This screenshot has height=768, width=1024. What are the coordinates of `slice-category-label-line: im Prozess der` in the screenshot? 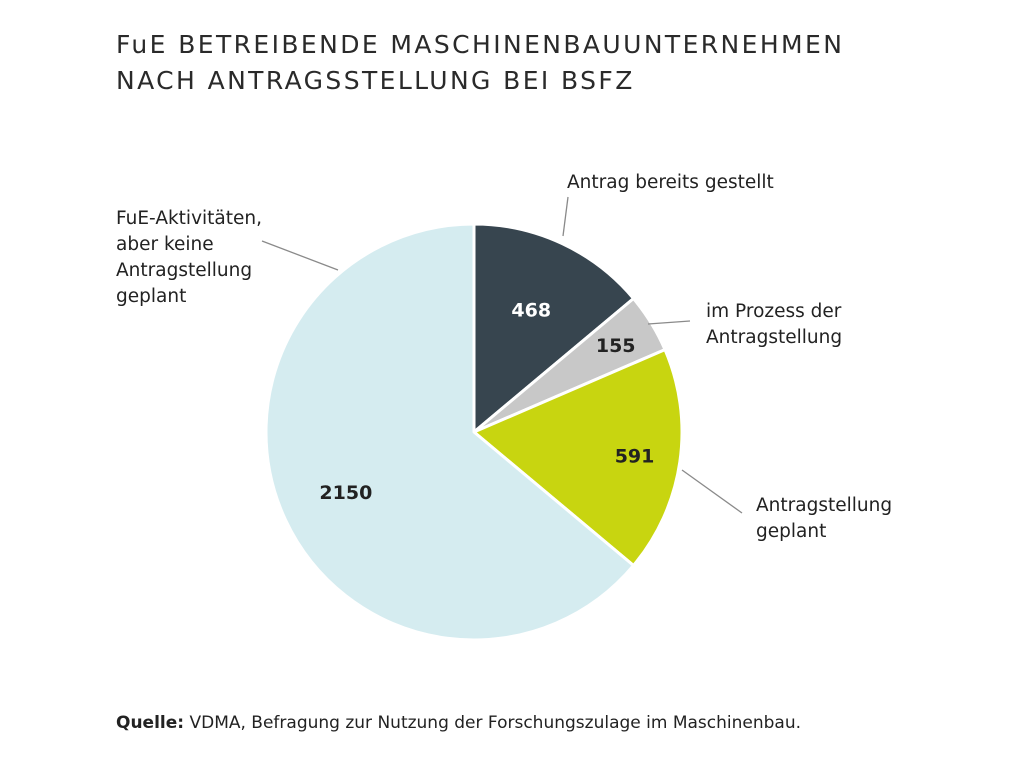 It's located at (774, 311).